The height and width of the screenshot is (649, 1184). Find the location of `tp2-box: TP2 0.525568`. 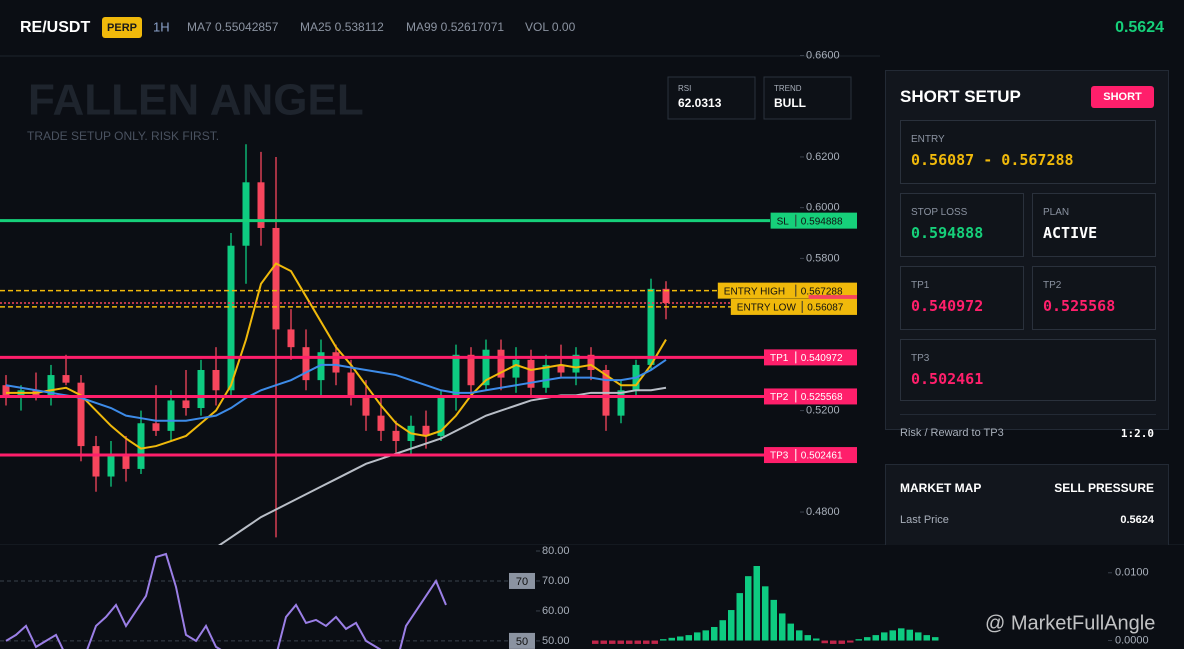

tp2-box: TP2 0.525568 is located at coordinates (1094, 298).